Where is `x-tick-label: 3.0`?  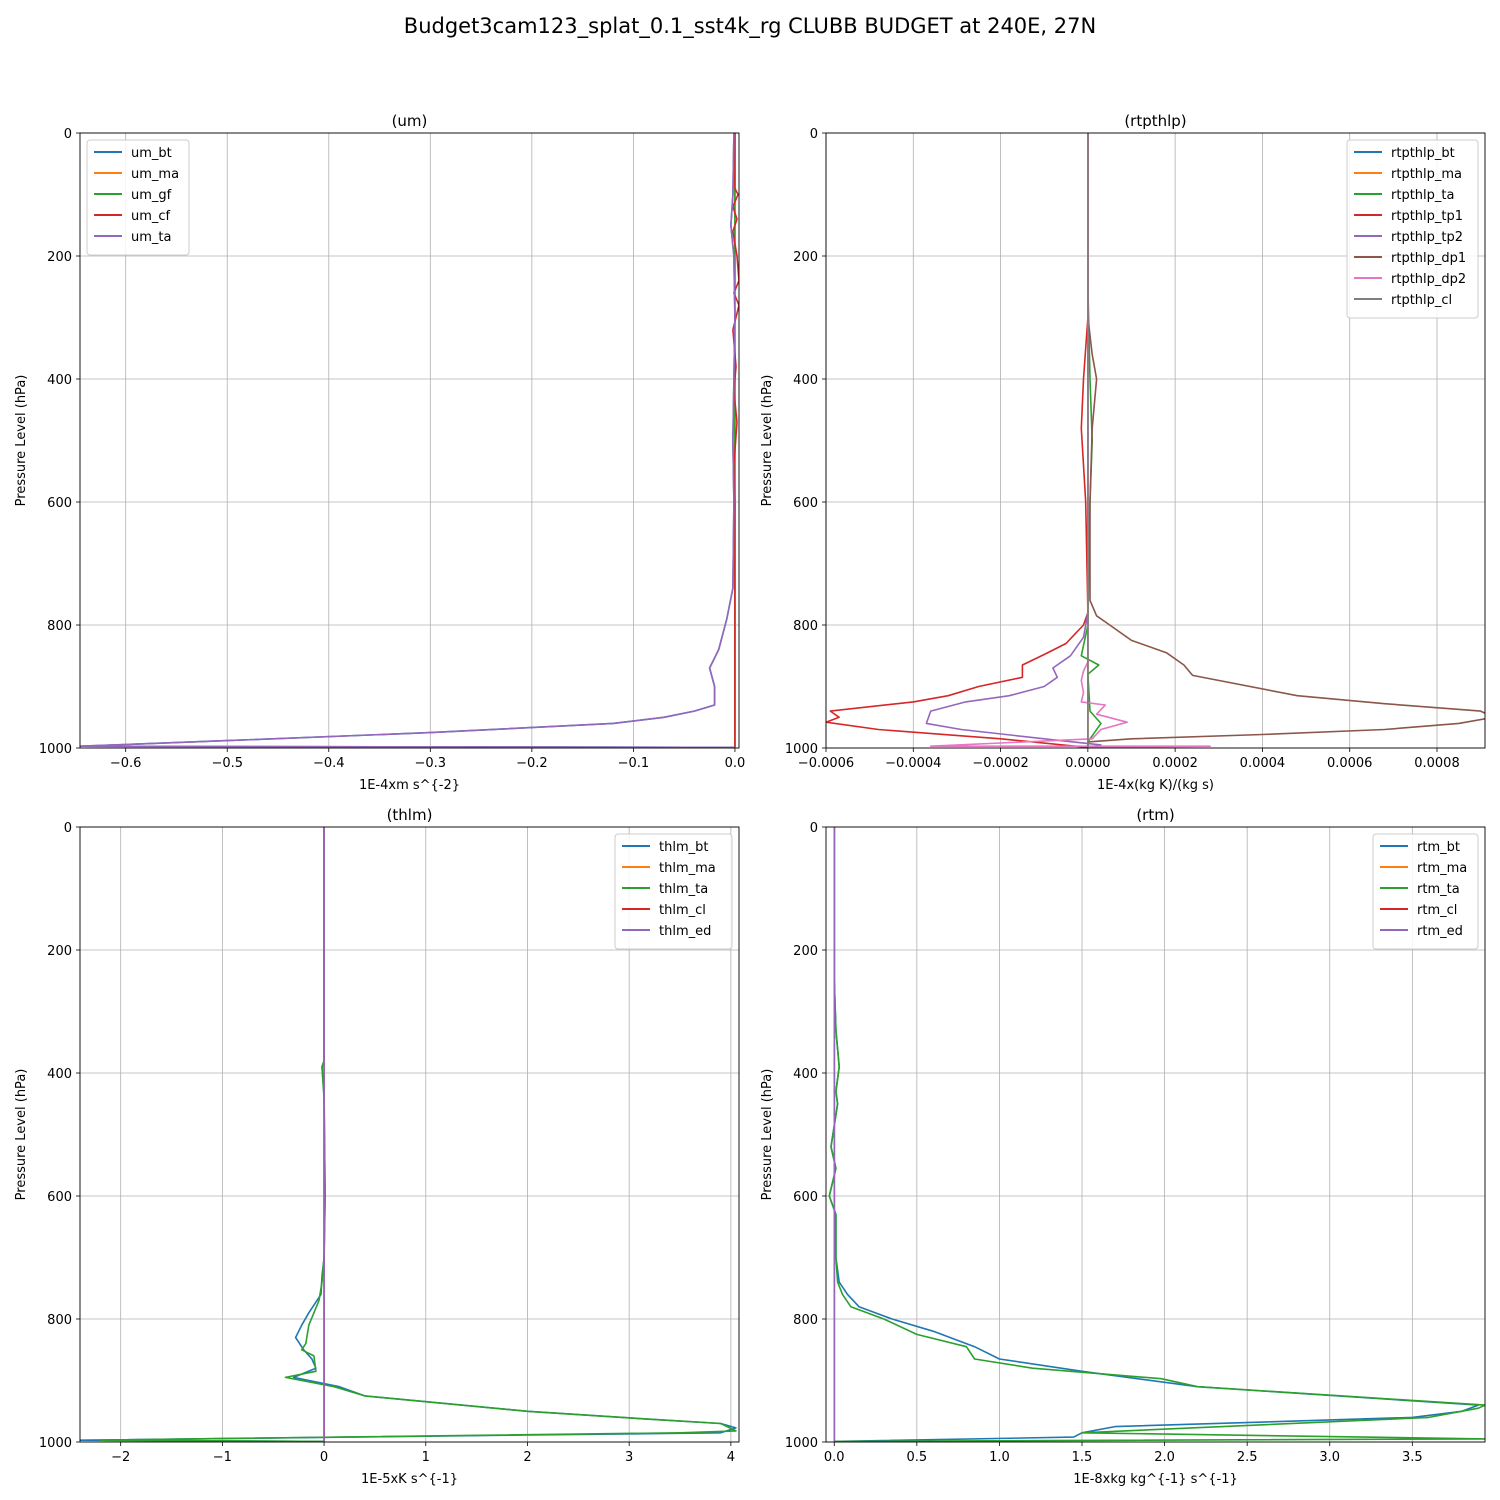
x-tick-label: 3.0 is located at coordinates (1329, 1457).